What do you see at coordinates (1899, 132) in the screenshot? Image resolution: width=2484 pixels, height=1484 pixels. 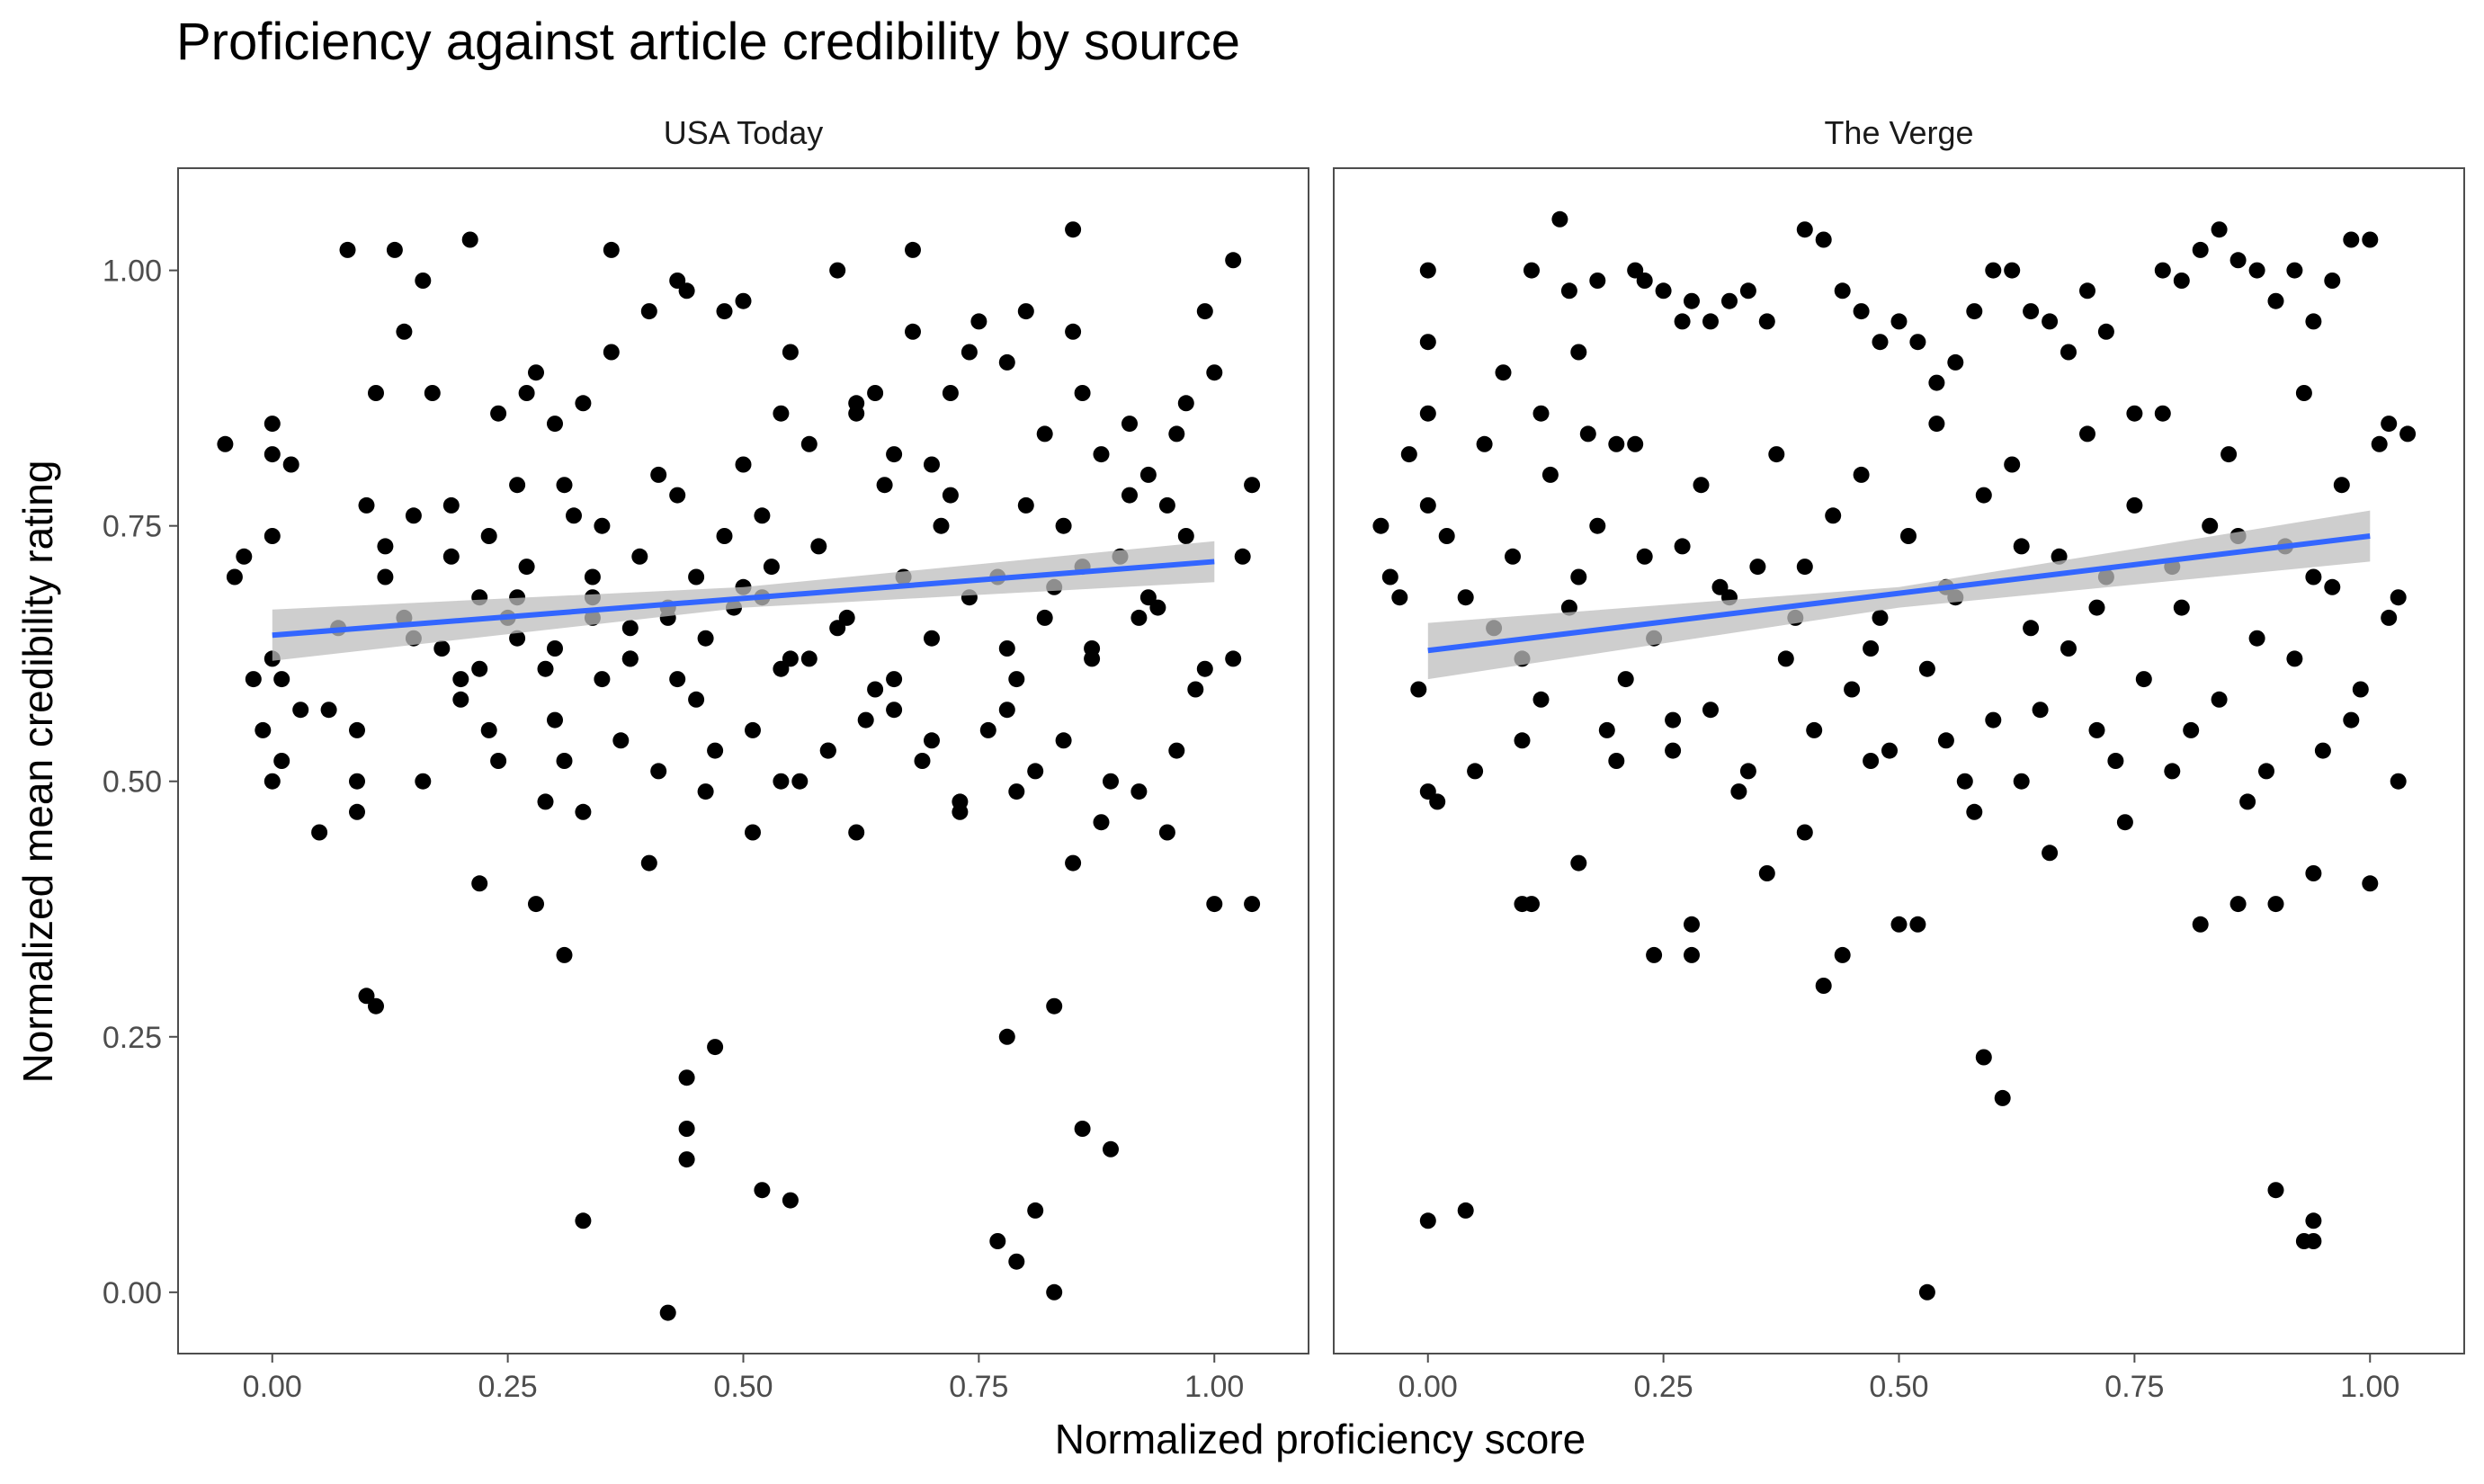 I see `facet-strip-label: The Verge` at bounding box center [1899, 132].